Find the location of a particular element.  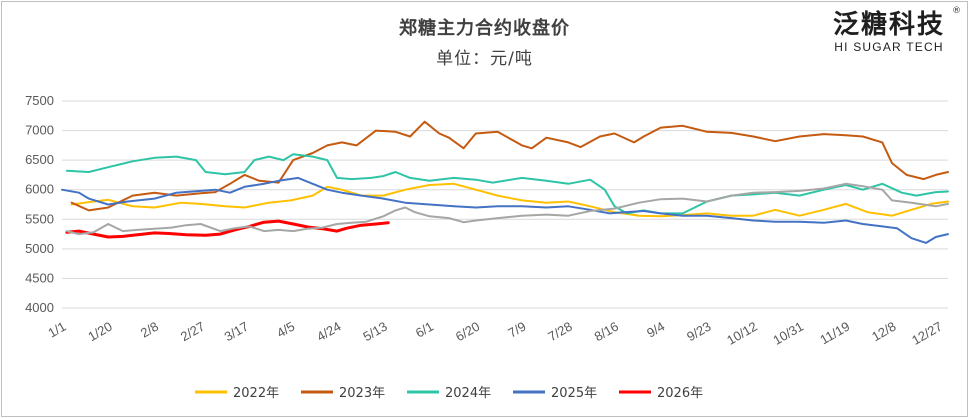

x-tick-label: 7/9 is located at coordinates (516, 330).